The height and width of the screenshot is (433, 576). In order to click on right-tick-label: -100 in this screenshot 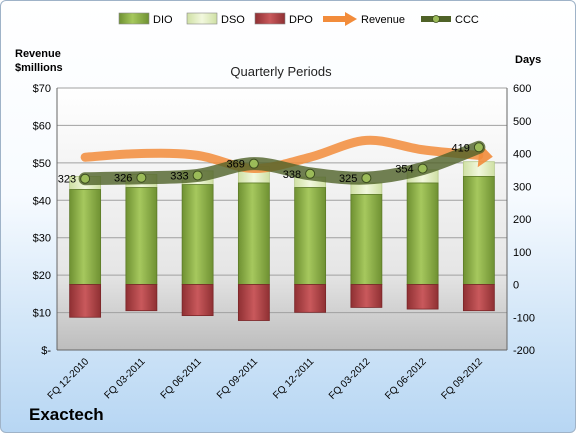, I will do `click(524, 318)`.